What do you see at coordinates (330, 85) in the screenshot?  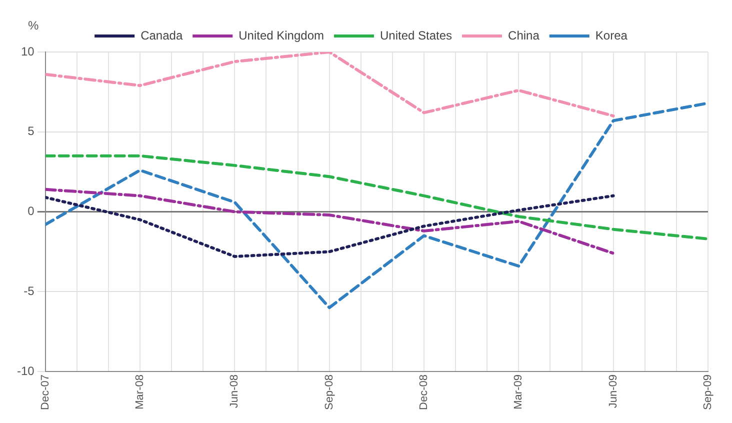 I see `line-series` at bounding box center [330, 85].